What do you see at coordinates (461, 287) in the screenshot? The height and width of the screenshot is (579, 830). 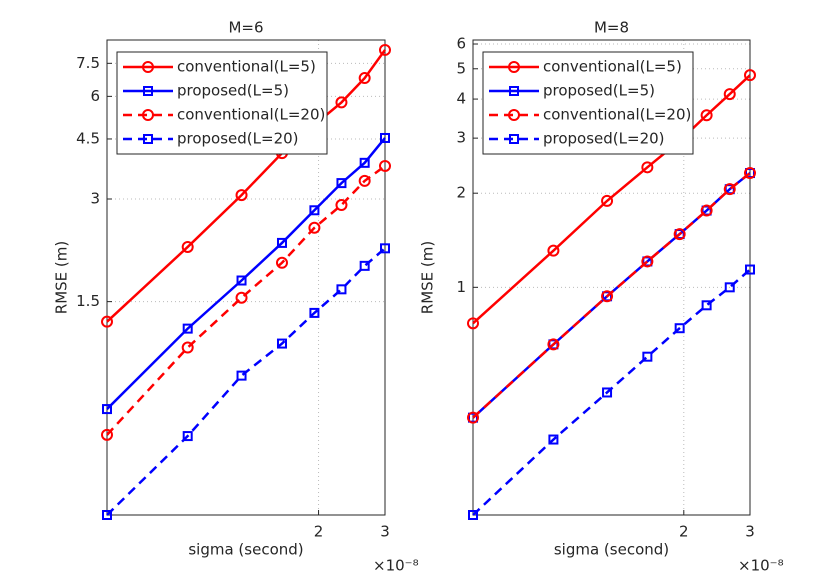 I see `y-tick-label: 1` at bounding box center [461, 287].